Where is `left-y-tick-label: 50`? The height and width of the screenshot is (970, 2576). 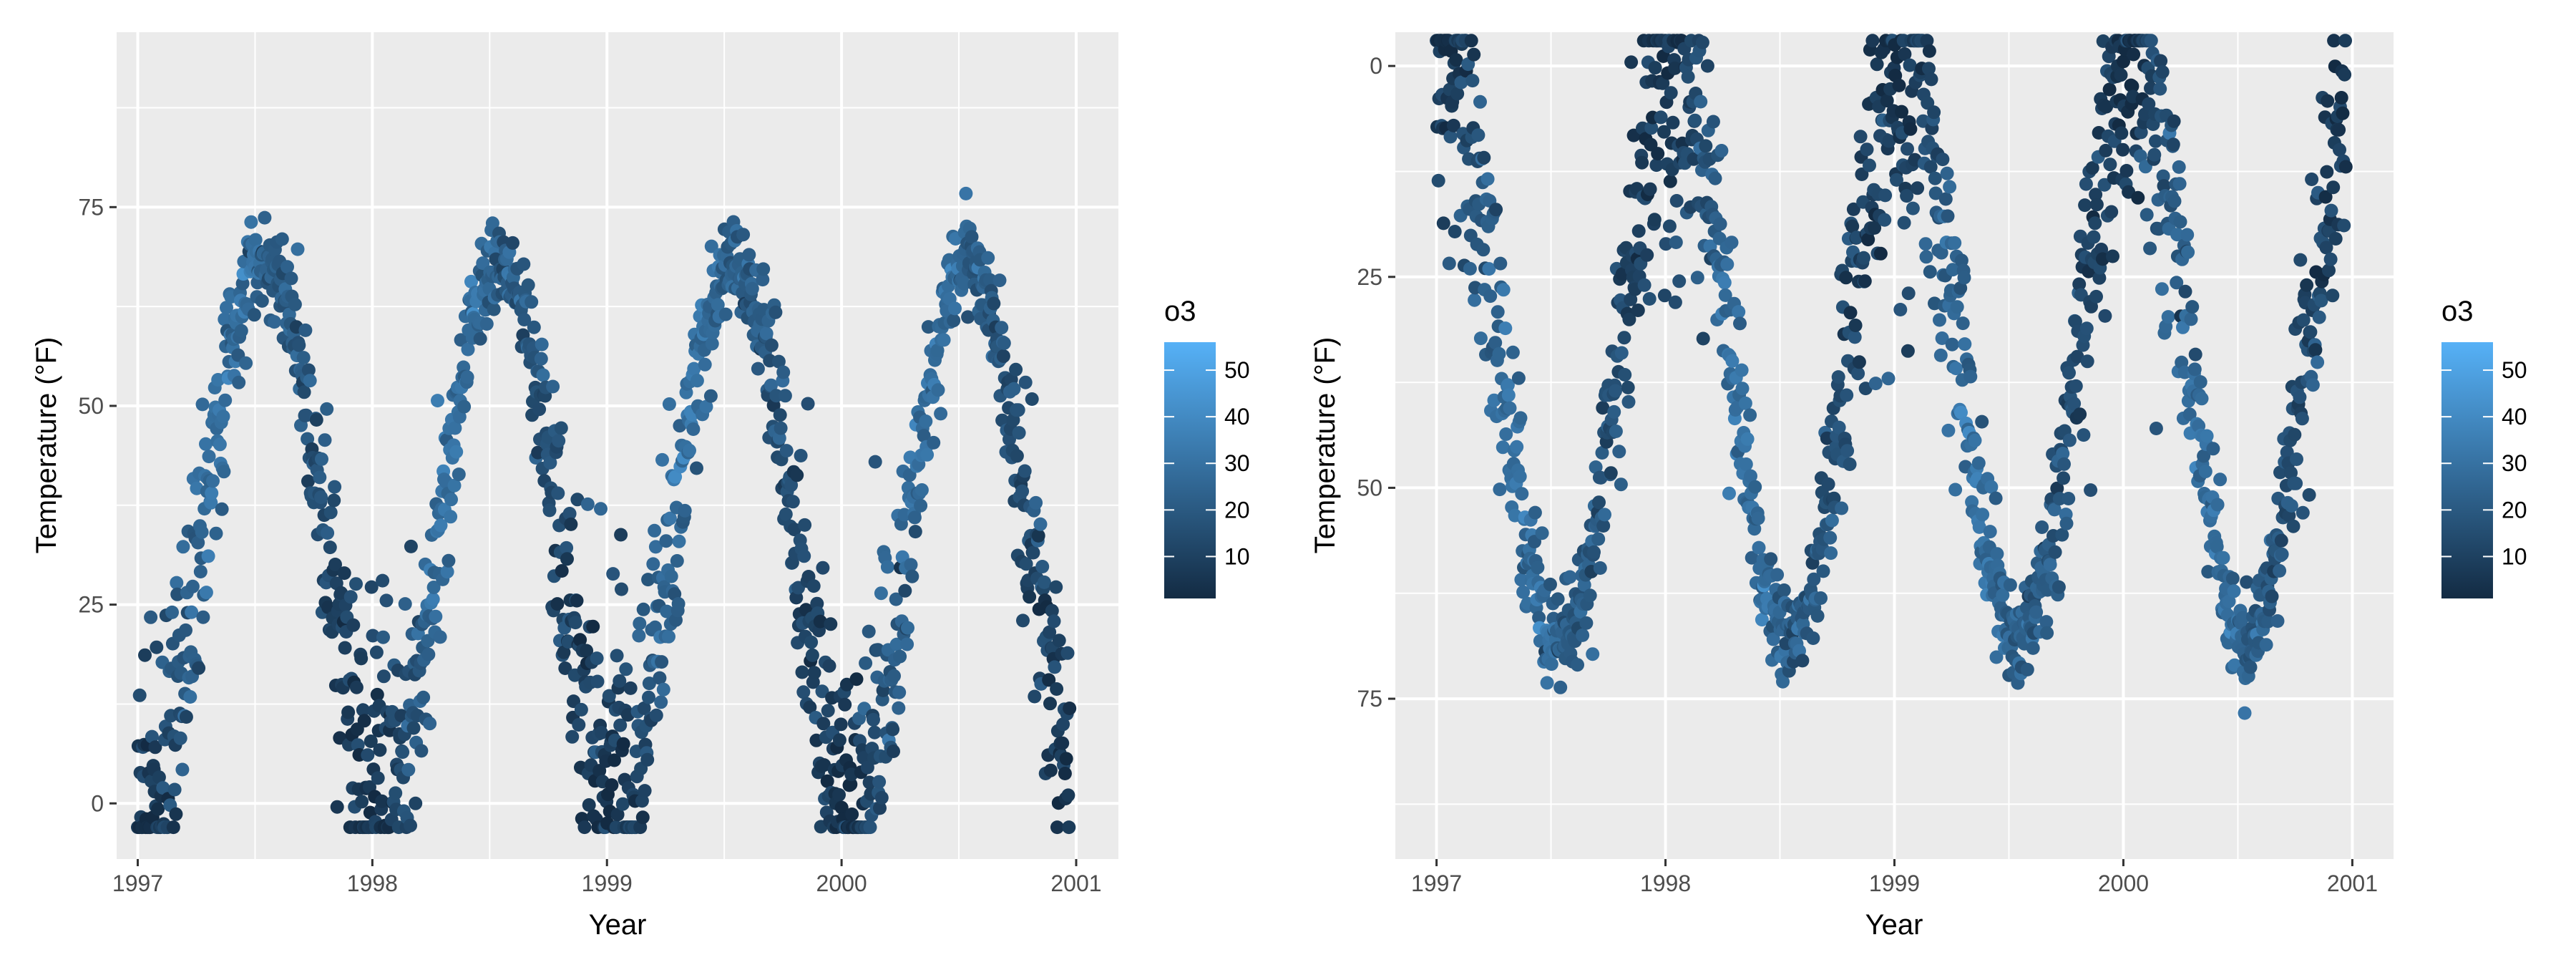 left-y-tick-label: 50 is located at coordinates (91, 406).